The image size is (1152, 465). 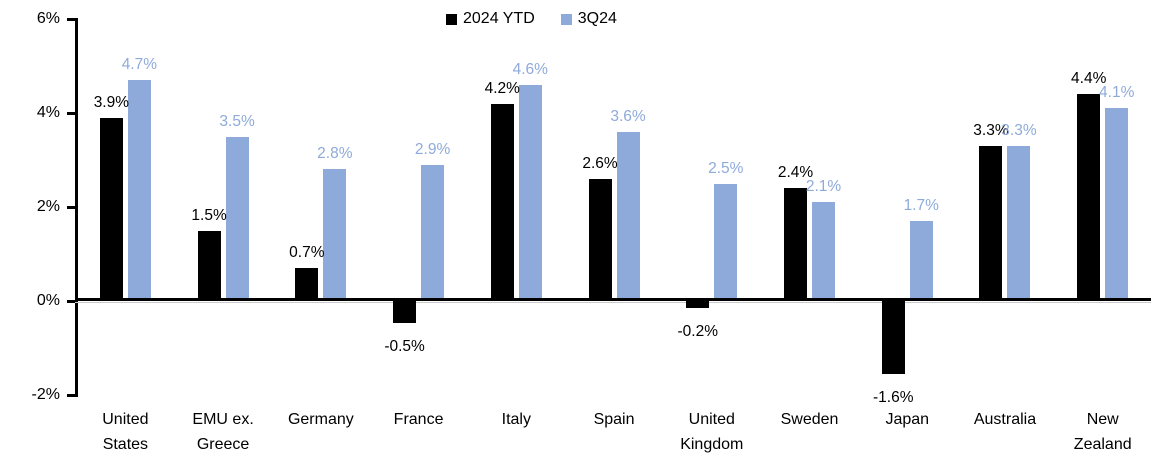 I want to click on bar-group: -0.2% 2.5%, so click(x=712, y=208).